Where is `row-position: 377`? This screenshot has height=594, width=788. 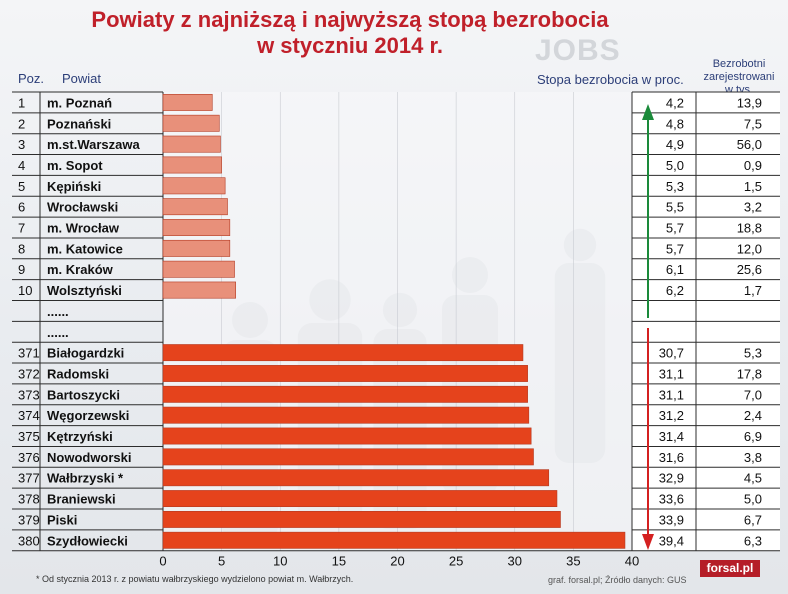 row-position: 377 is located at coordinates (29, 478).